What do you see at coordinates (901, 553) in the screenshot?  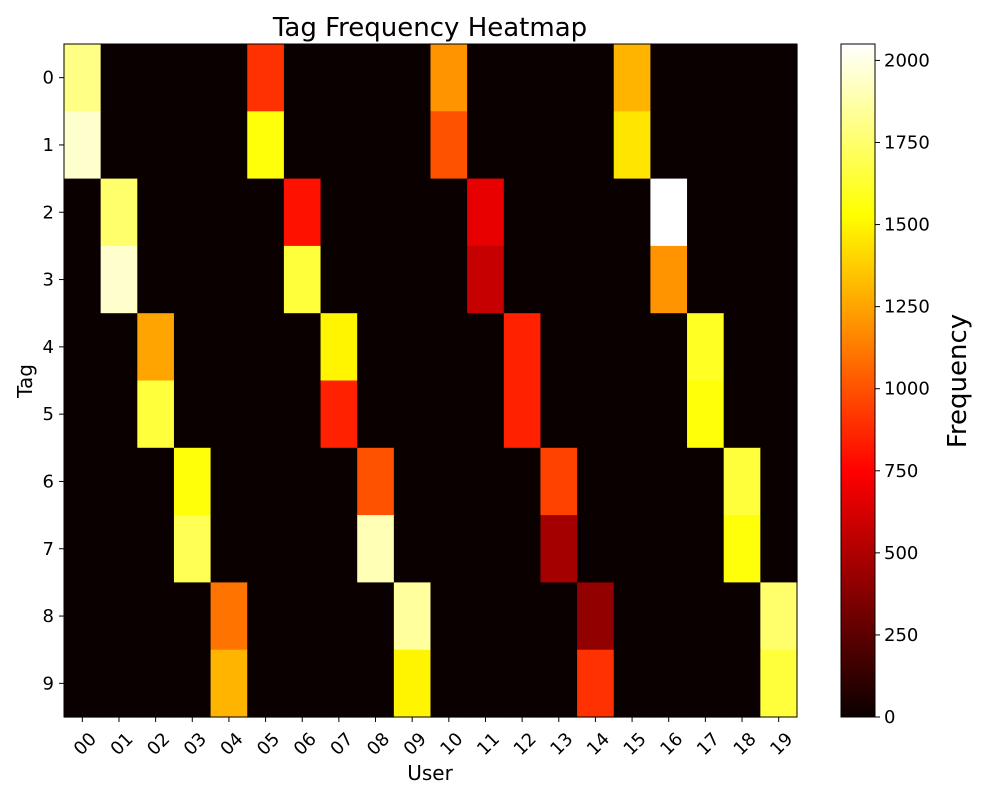 I see `colorbar-tick-label: 500` at bounding box center [901, 553].